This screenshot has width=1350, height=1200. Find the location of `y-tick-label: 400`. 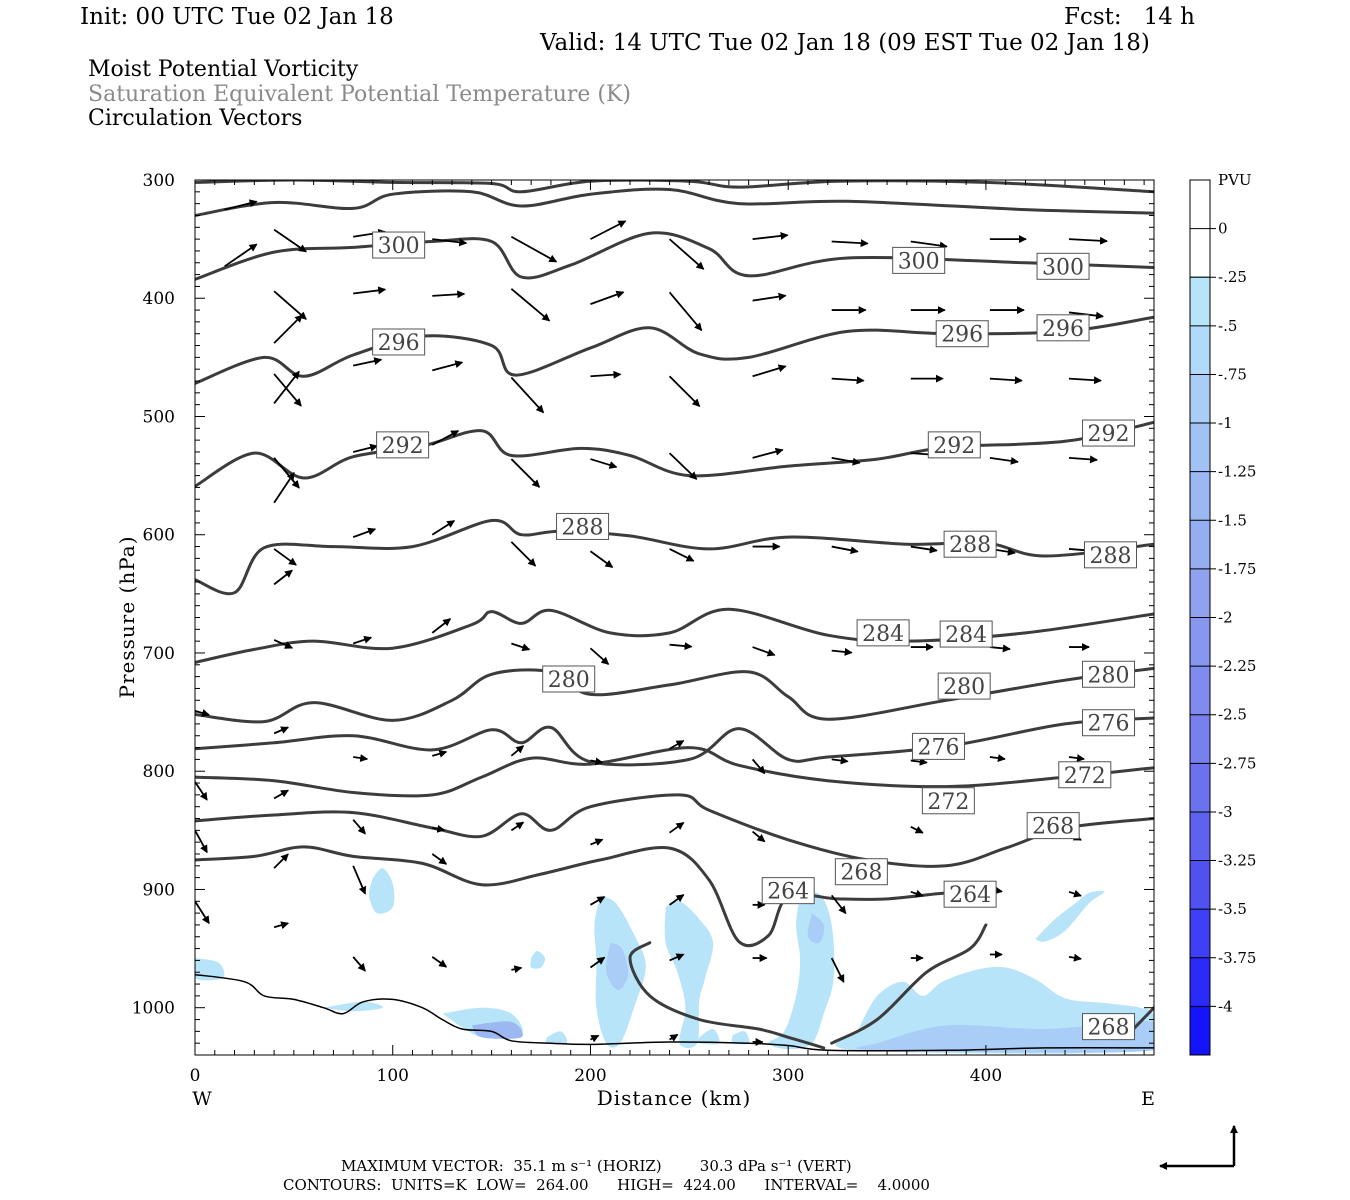

y-tick-label: 400 is located at coordinates (159, 299).